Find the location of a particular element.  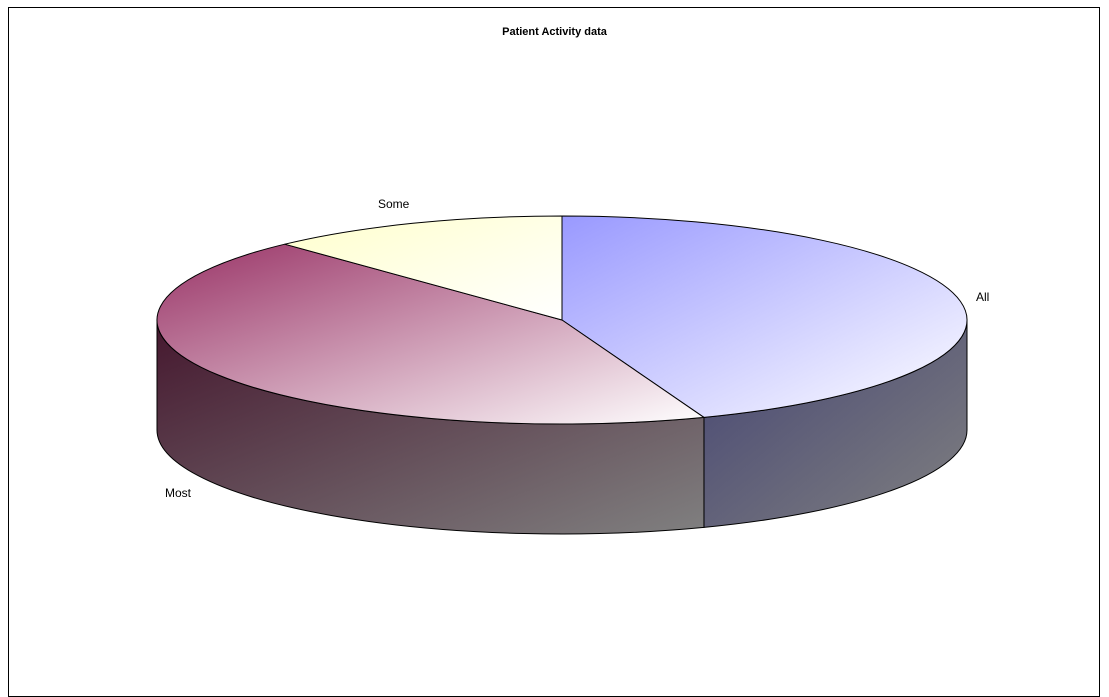

slice-label-some: Some is located at coordinates (394, 204).